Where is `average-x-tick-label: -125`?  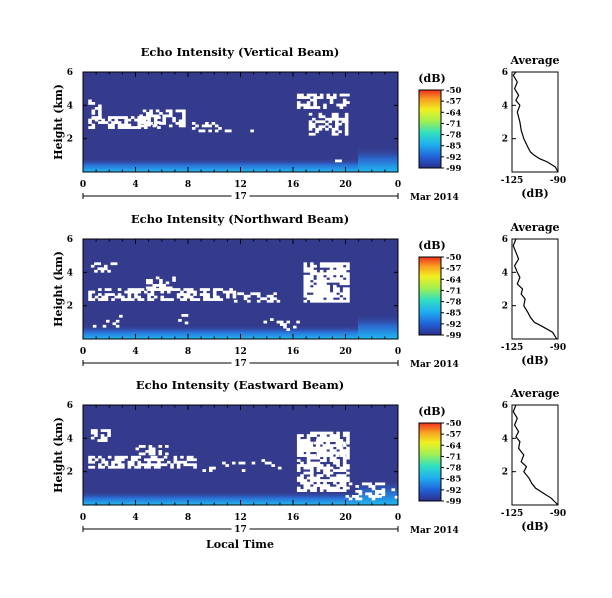 average-x-tick-label: -125 is located at coordinates (512, 348).